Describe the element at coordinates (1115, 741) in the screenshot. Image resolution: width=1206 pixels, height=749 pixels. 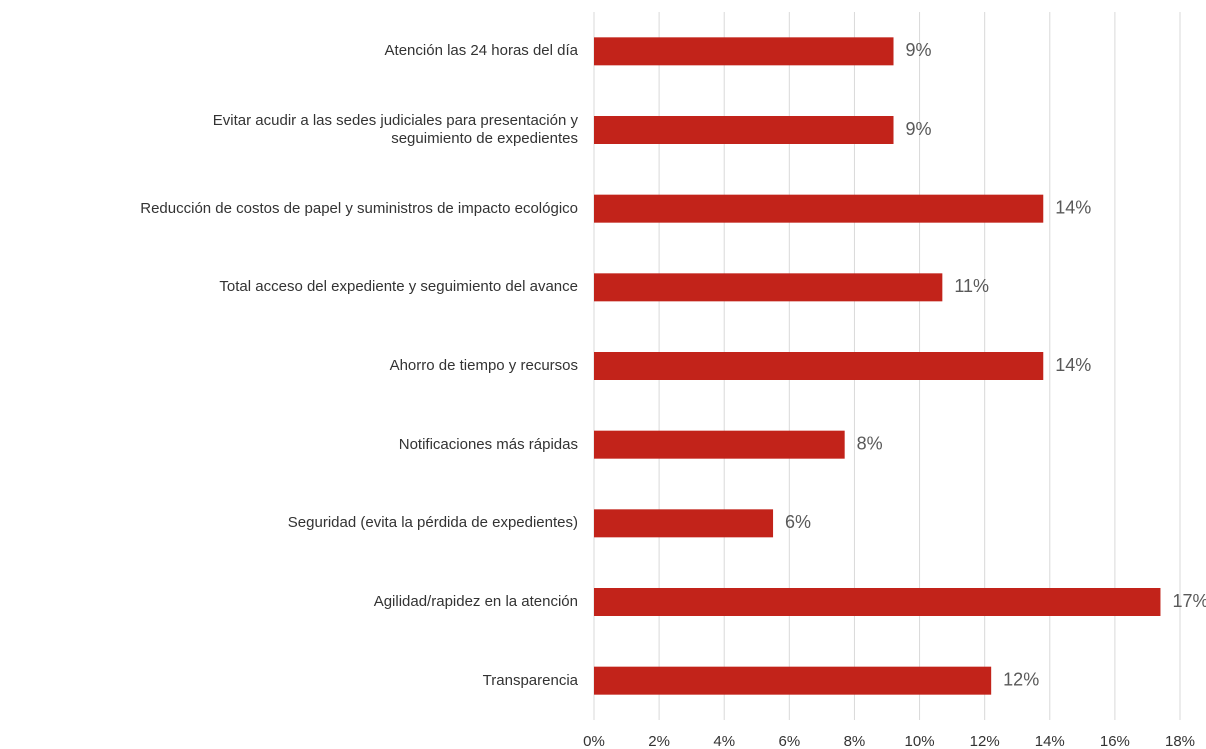
I see `x-tick-label: 16%` at that location.